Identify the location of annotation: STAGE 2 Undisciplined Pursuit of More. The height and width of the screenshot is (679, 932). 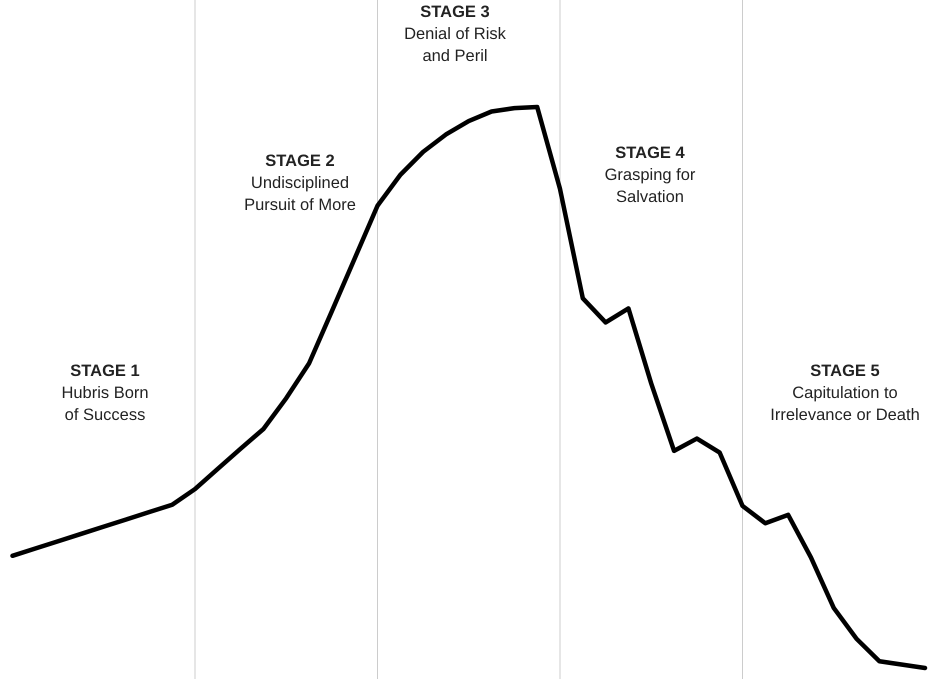
(300, 183).